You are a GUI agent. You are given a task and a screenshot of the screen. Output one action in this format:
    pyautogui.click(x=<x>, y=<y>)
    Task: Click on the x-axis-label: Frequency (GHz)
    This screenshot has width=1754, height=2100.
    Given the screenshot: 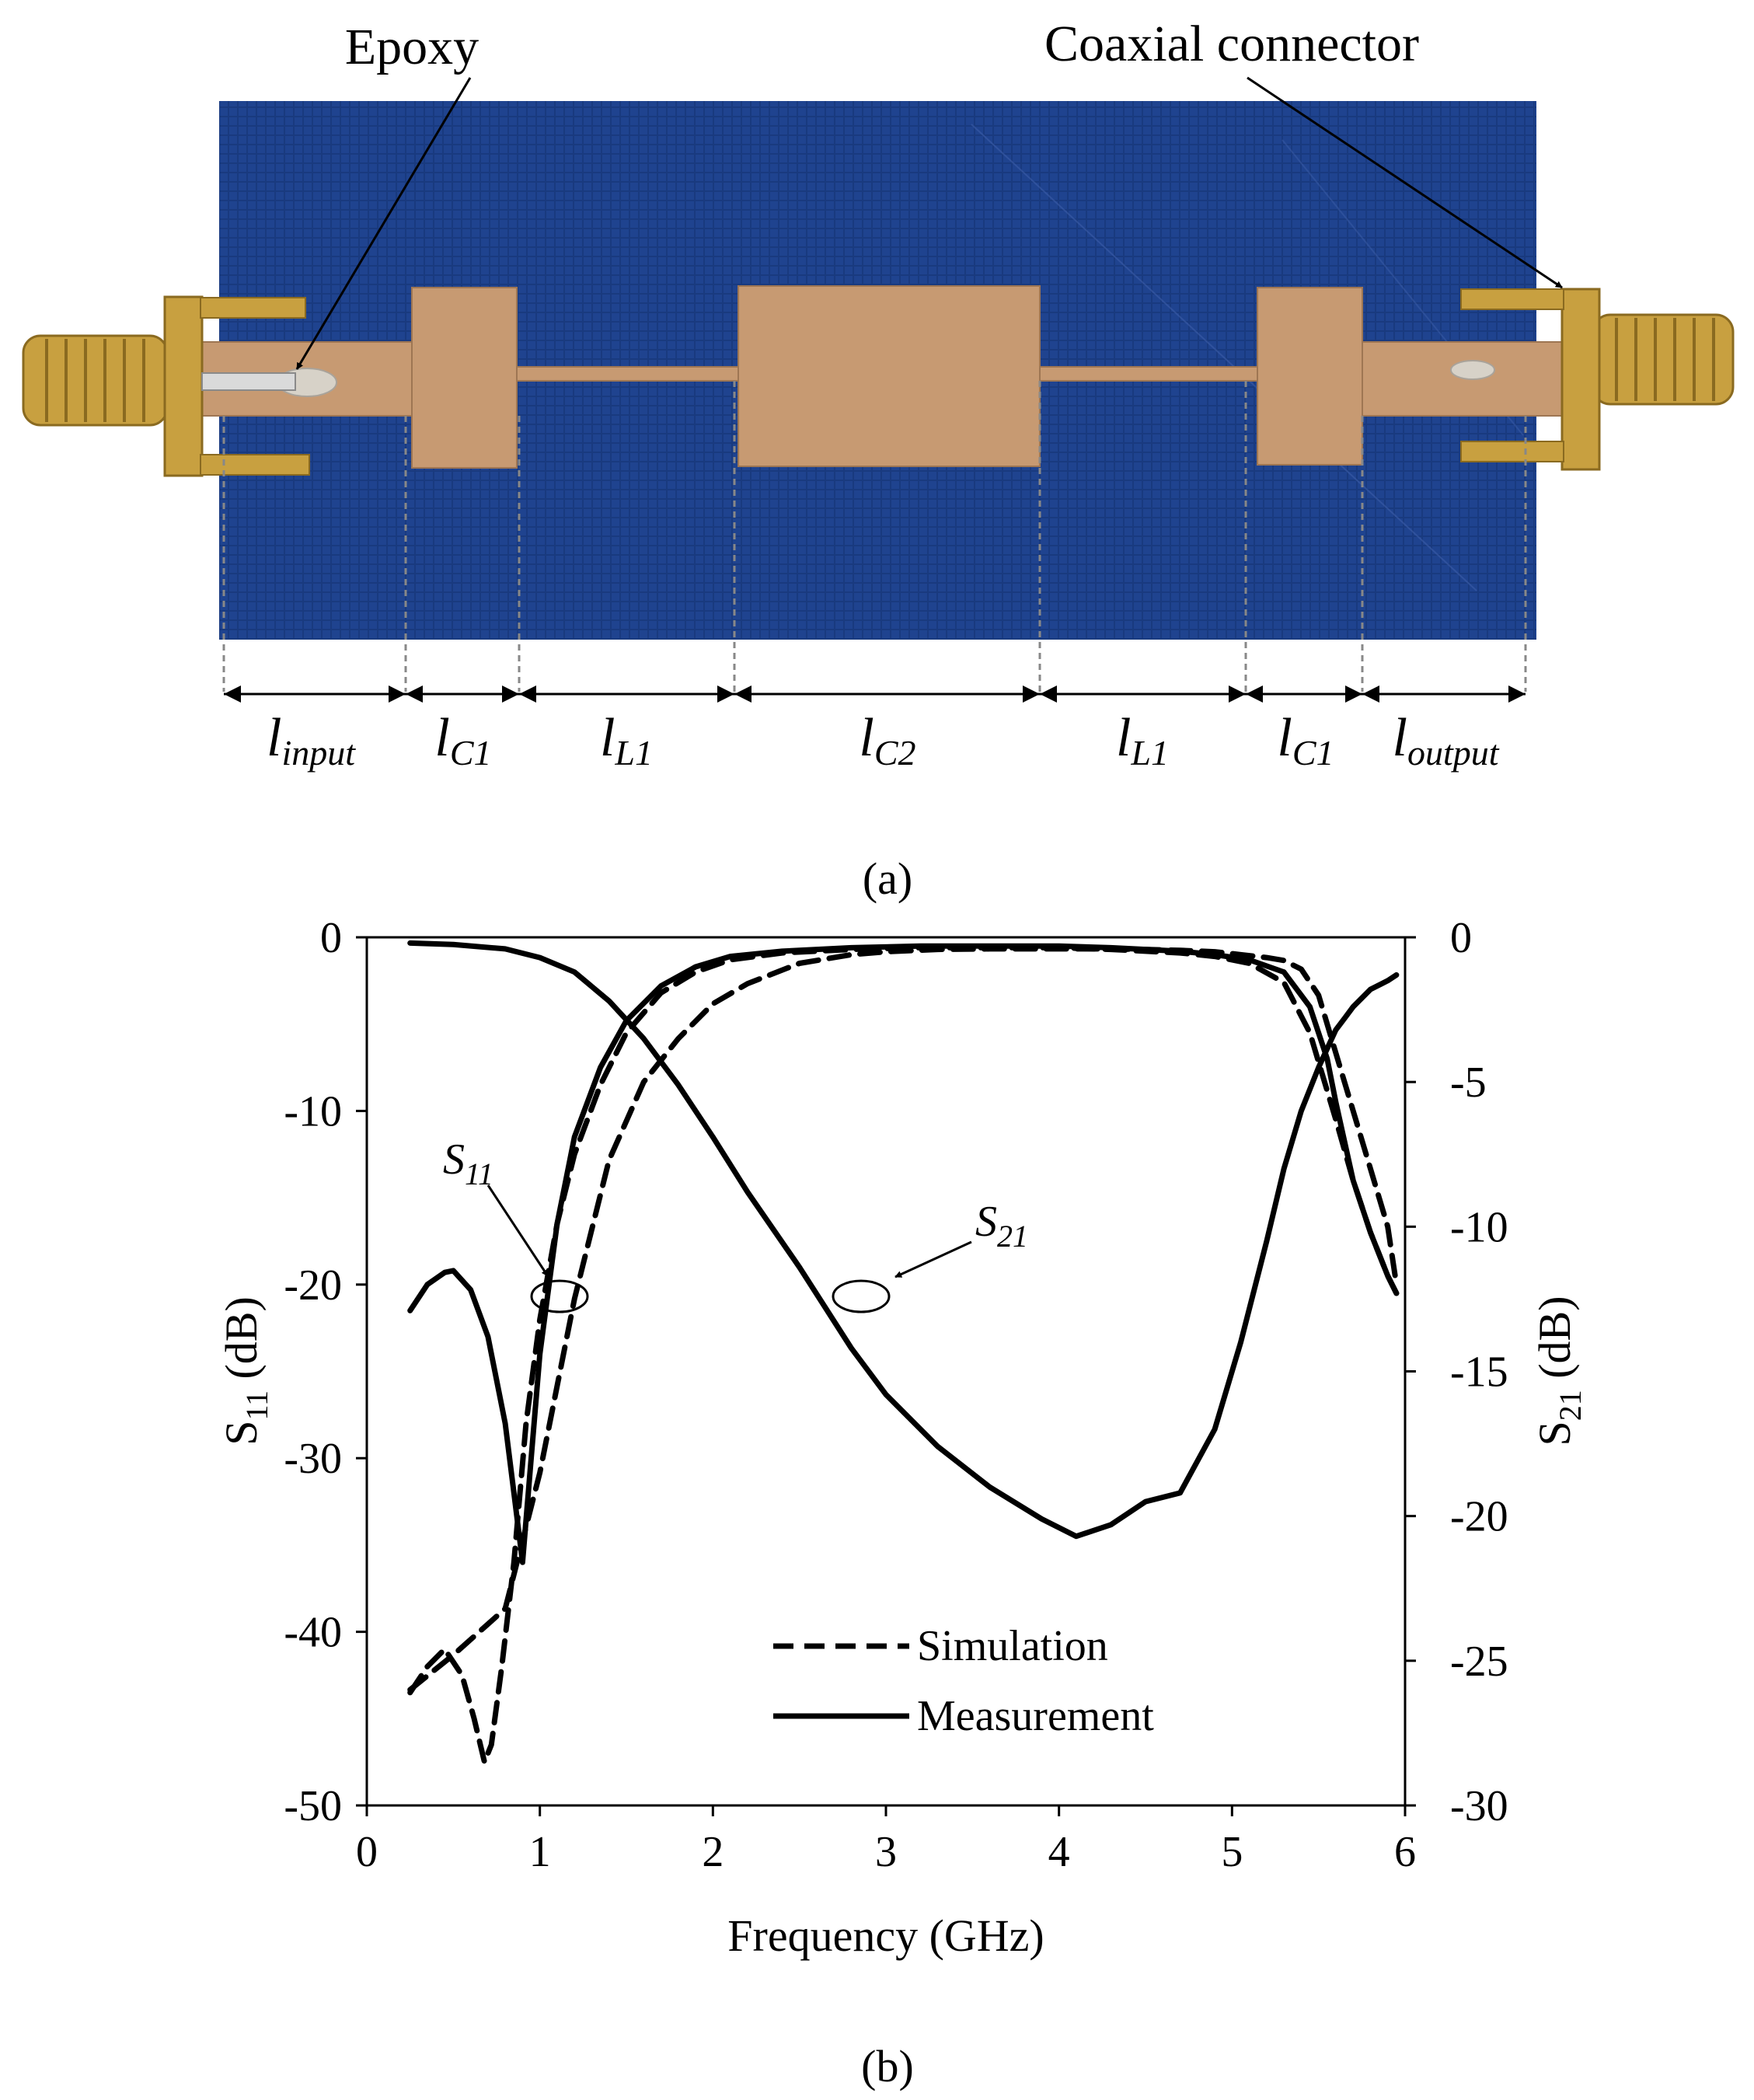 What is the action you would take?
    pyautogui.click(x=885, y=1935)
    